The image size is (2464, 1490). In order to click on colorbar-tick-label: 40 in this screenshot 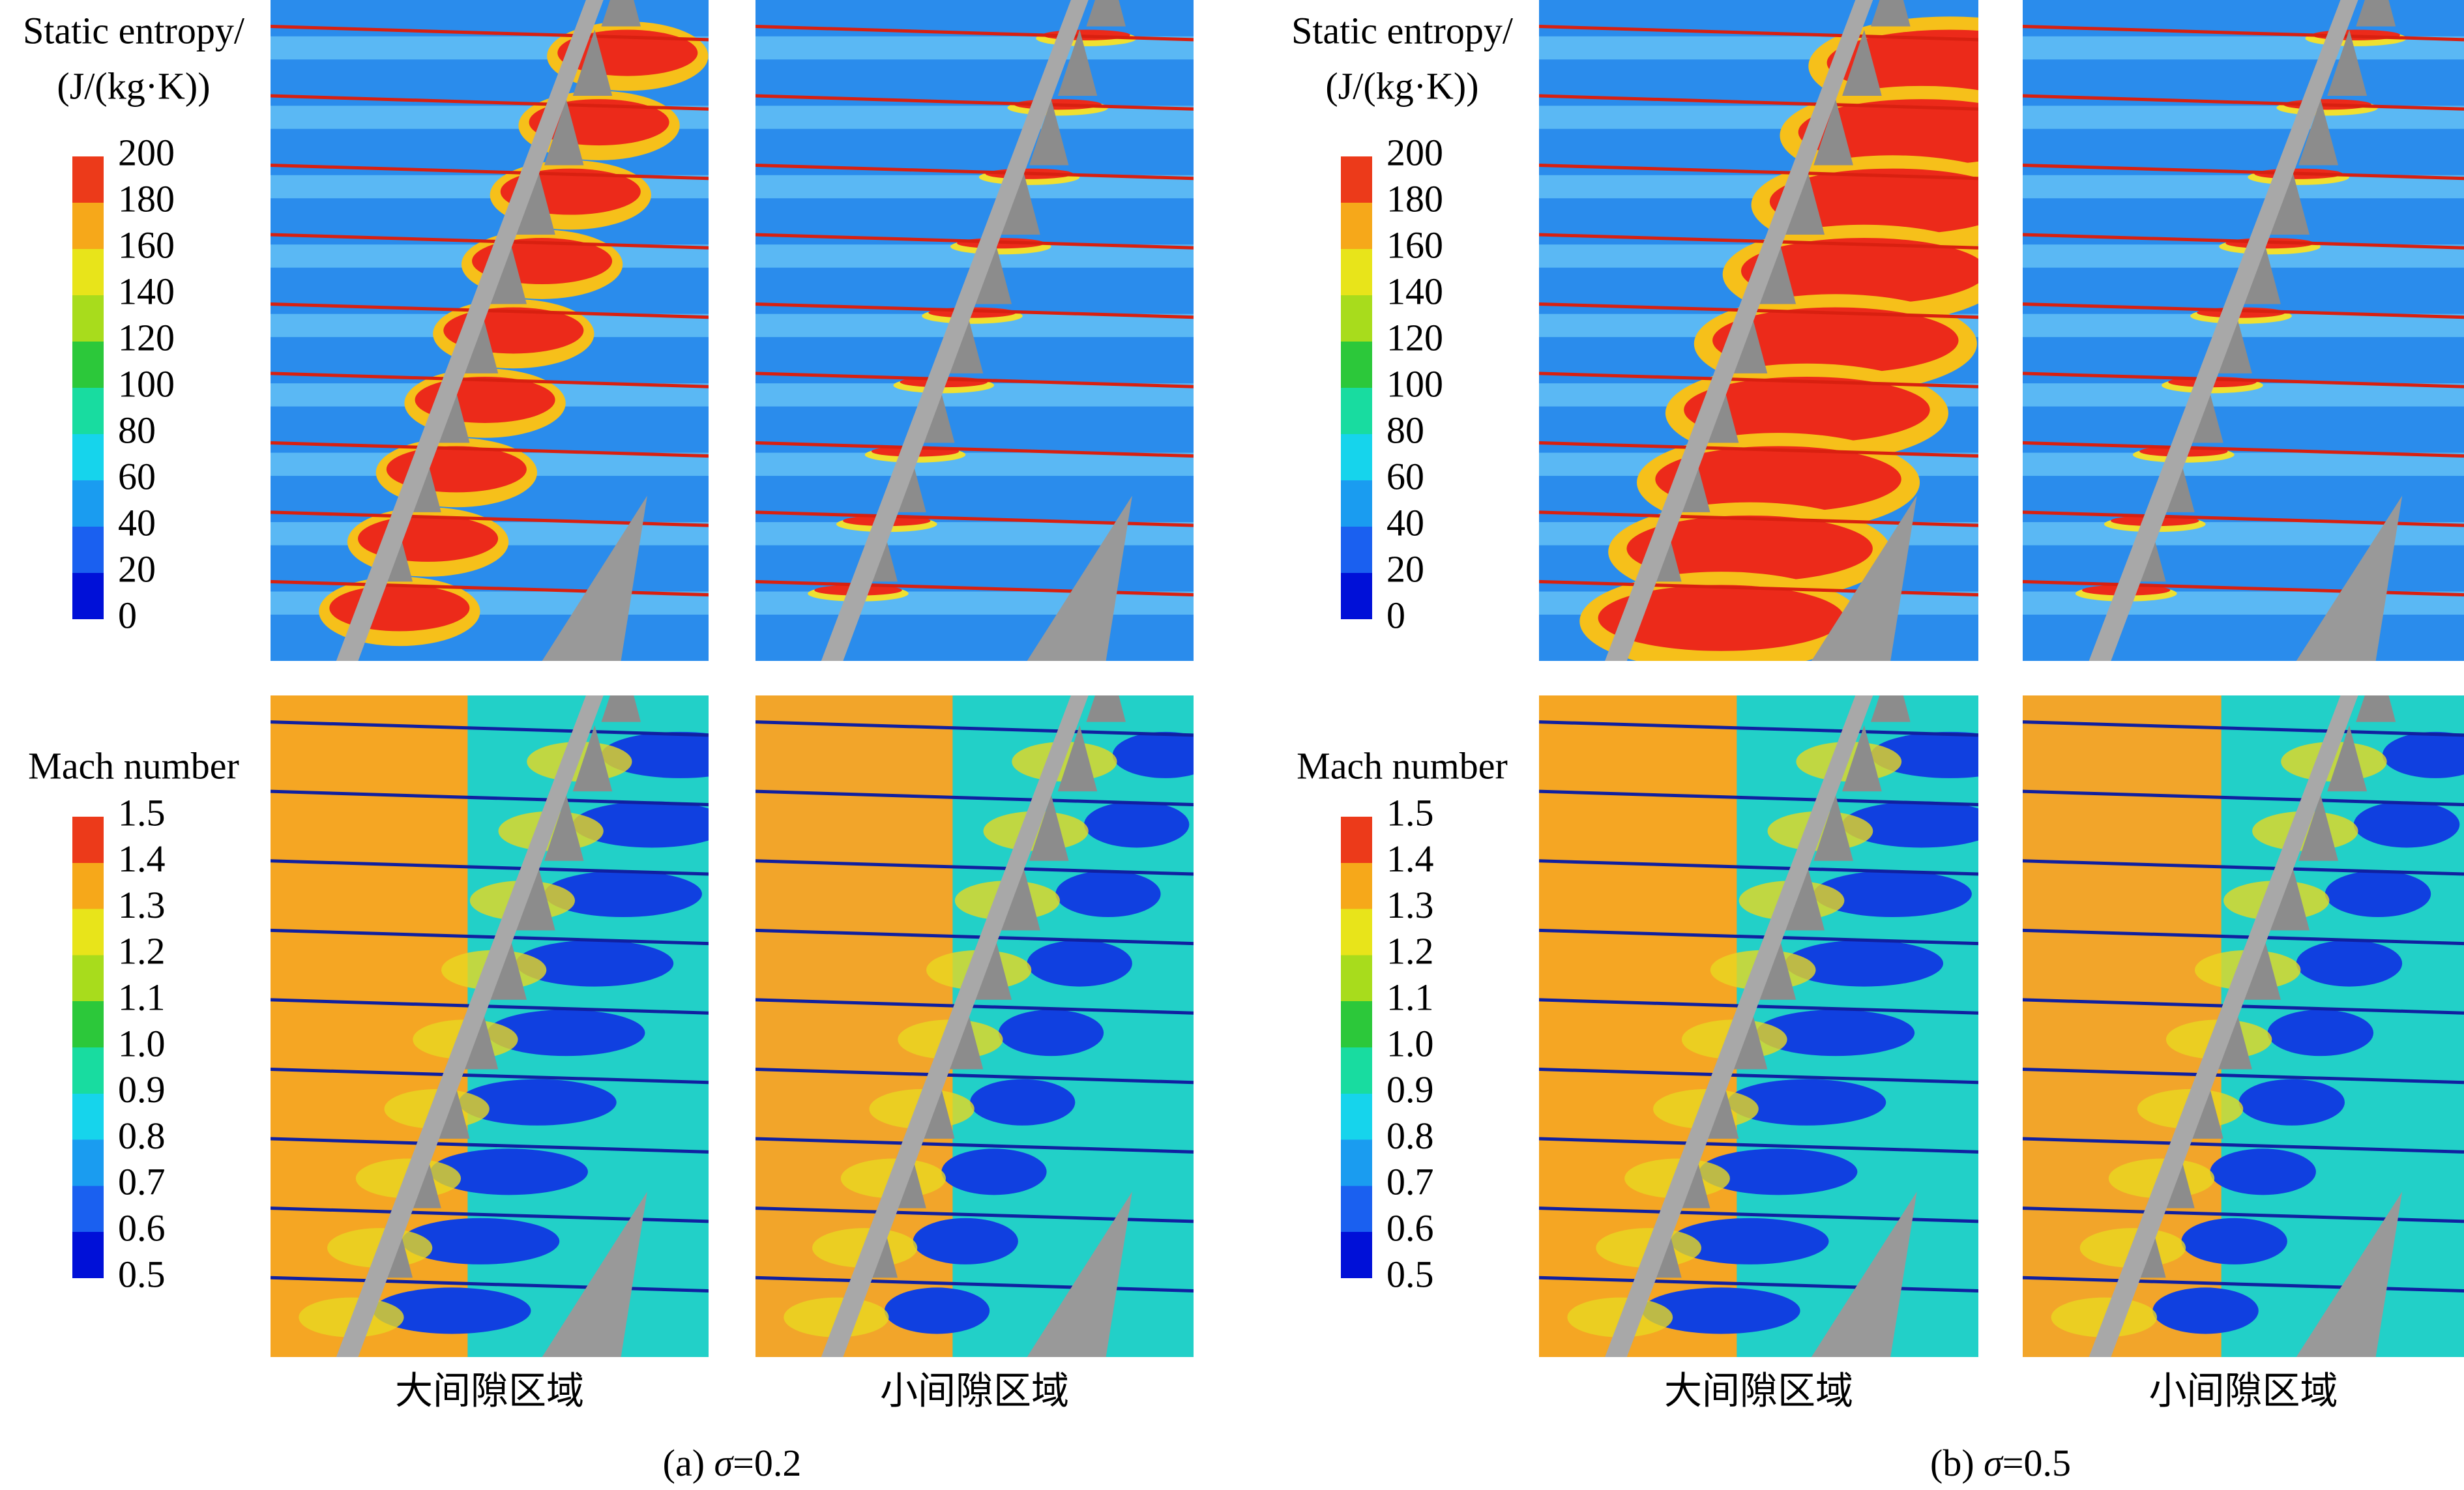, I will do `click(137, 522)`.